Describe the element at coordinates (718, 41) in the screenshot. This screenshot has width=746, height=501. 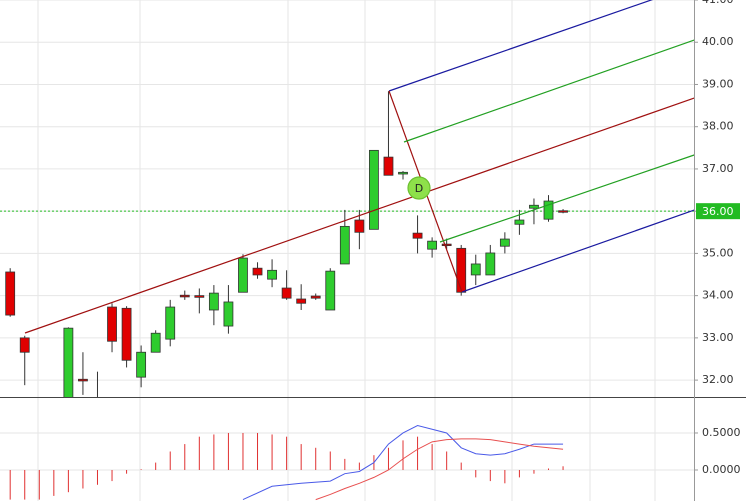
I see `y-tick-label: 40.00` at that location.